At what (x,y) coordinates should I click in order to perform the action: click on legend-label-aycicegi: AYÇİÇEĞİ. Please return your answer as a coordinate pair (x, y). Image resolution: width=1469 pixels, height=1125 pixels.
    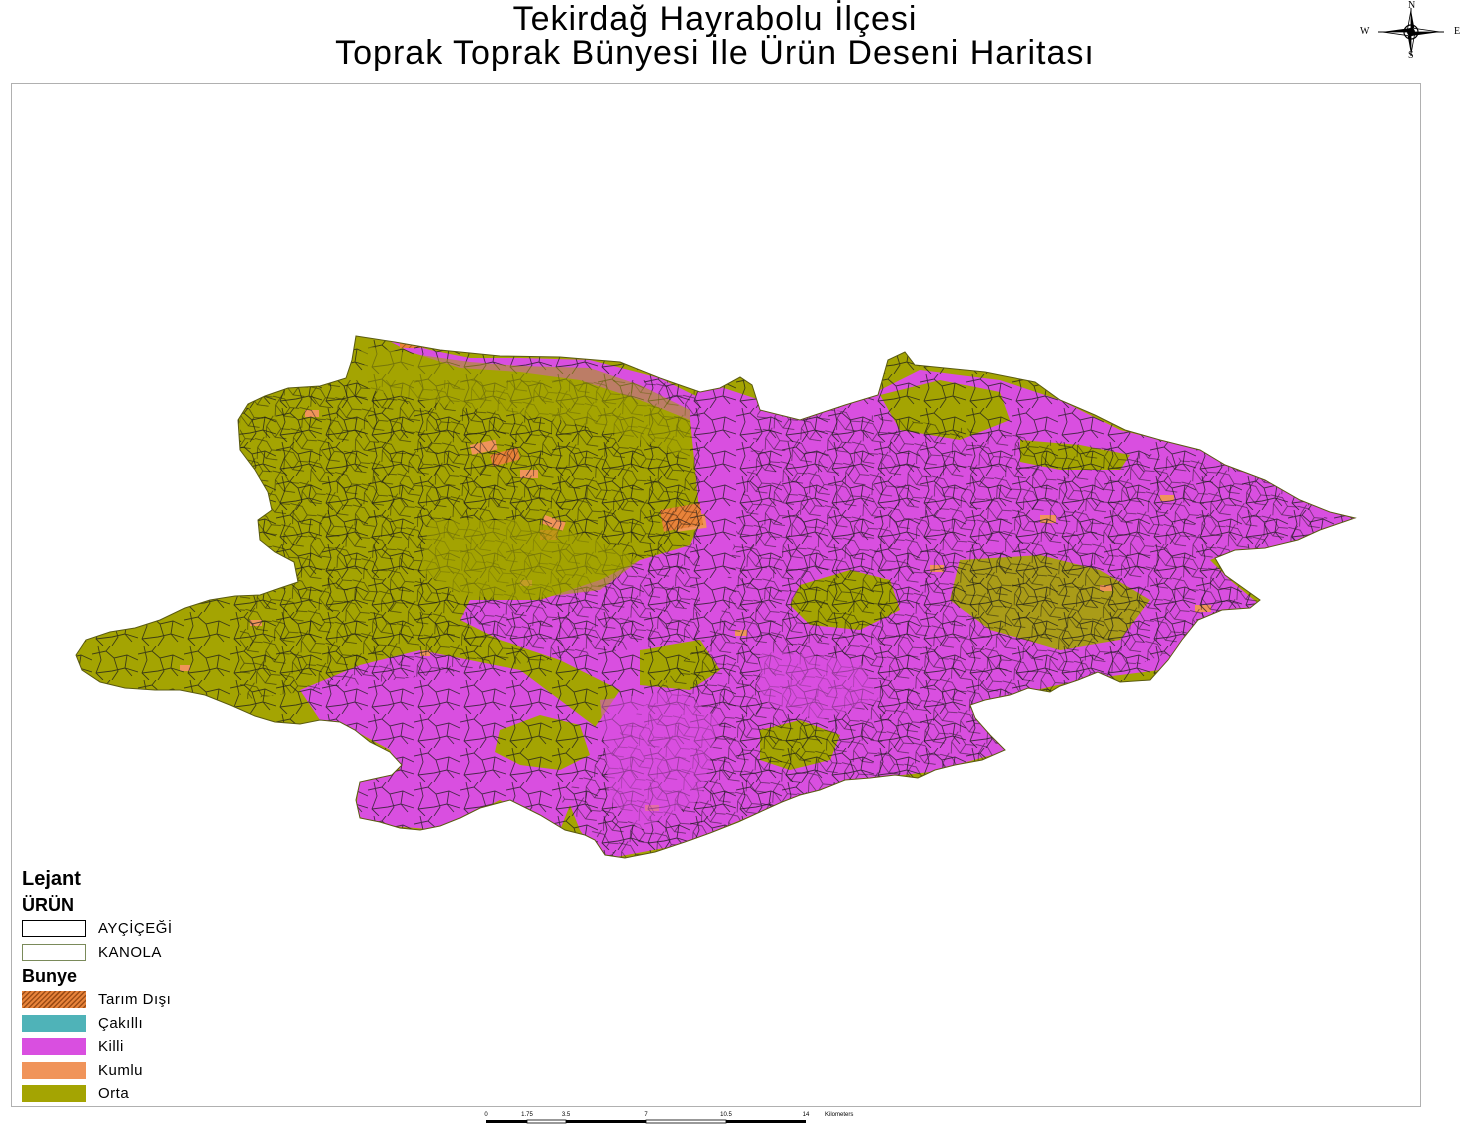
    Looking at the image, I should click on (135, 929).